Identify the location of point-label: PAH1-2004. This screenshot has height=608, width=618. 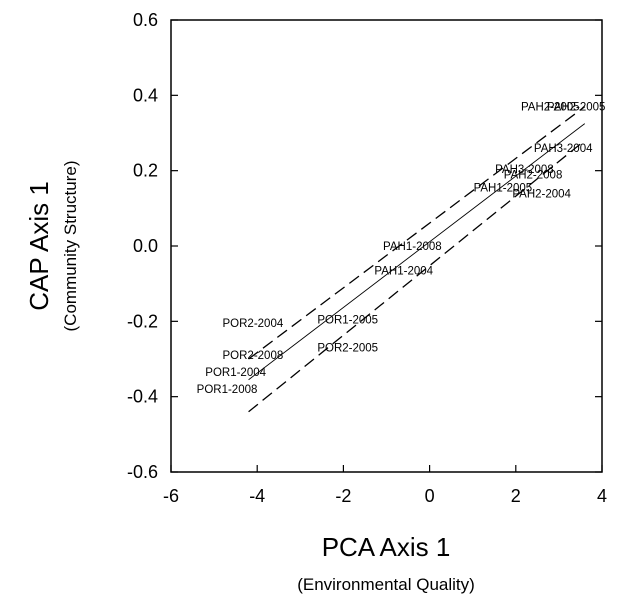
(403, 271).